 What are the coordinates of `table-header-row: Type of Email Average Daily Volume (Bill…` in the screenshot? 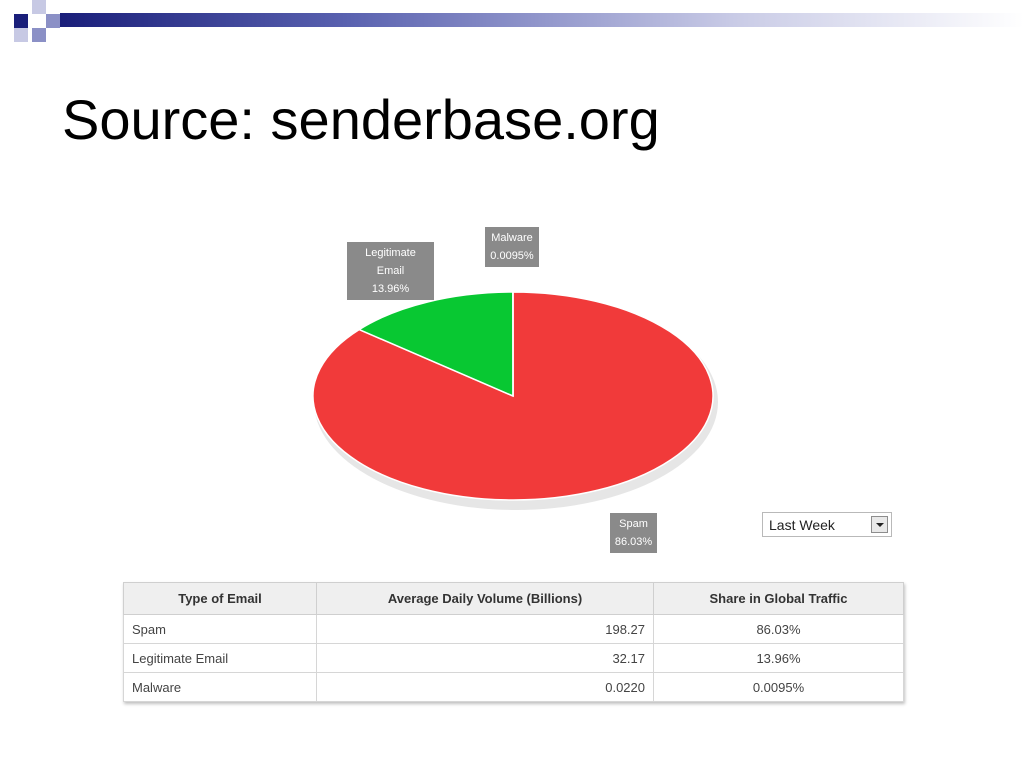 It's located at (513, 598).